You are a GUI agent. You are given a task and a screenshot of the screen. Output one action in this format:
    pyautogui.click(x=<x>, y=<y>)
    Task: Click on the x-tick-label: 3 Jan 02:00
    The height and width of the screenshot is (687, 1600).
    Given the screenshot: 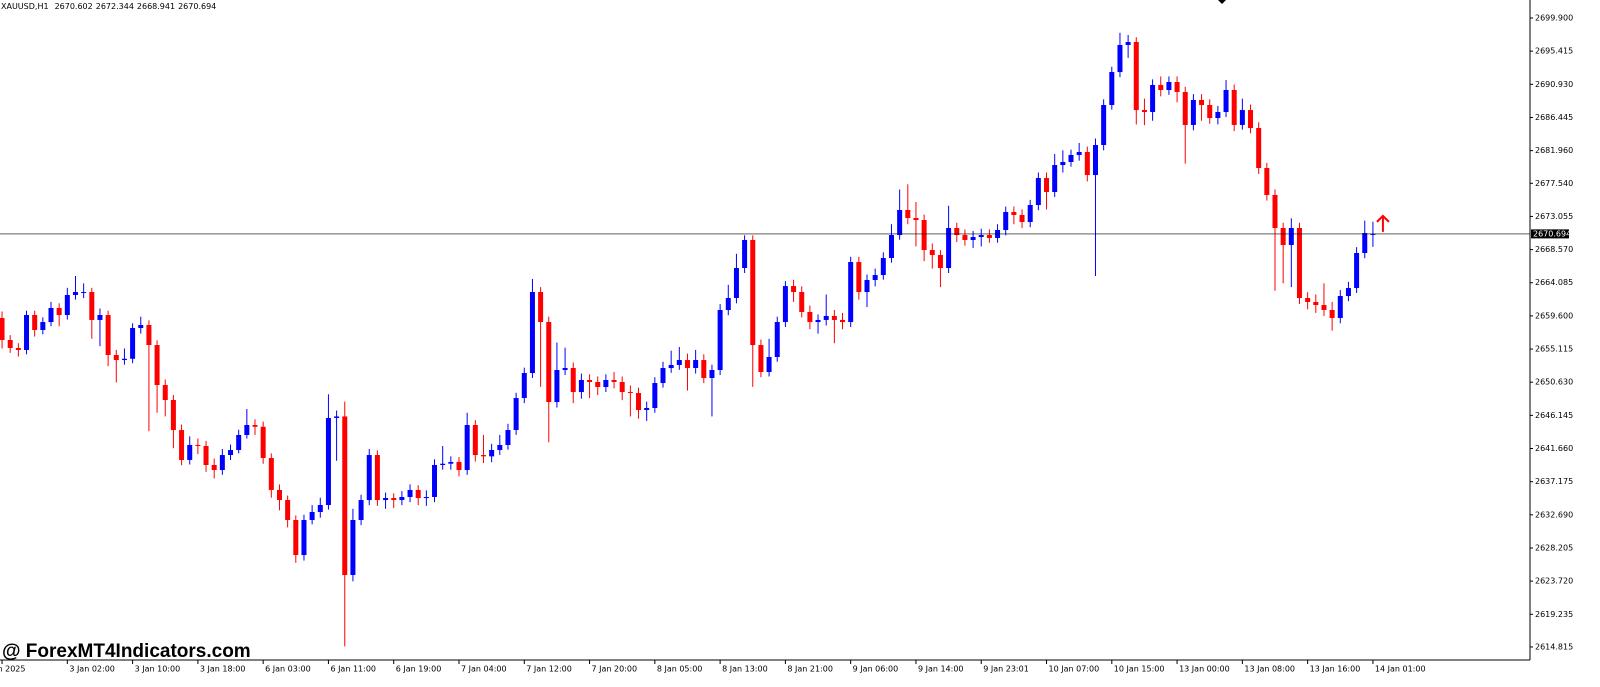 What is the action you would take?
    pyautogui.click(x=92, y=669)
    